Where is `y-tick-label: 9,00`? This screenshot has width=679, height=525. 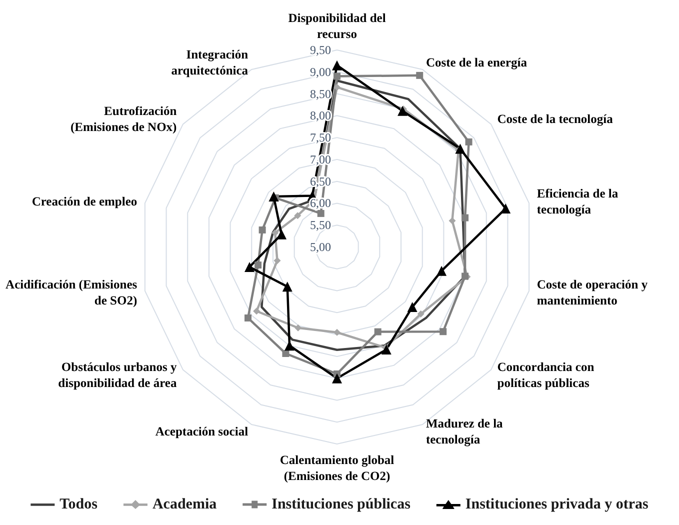
y-tick-label: 9,00 is located at coordinates (320, 71).